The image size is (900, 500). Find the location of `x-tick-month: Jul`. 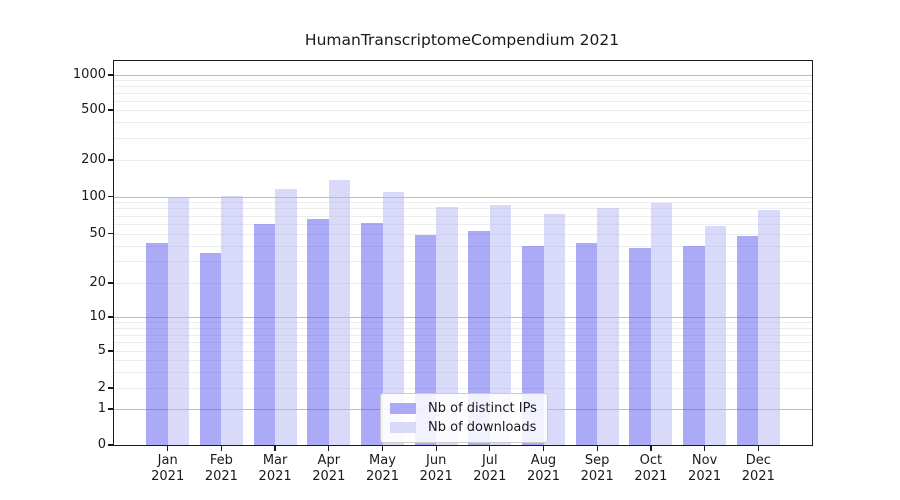

x-tick-month: Jul is located at coordinates (489, 460).